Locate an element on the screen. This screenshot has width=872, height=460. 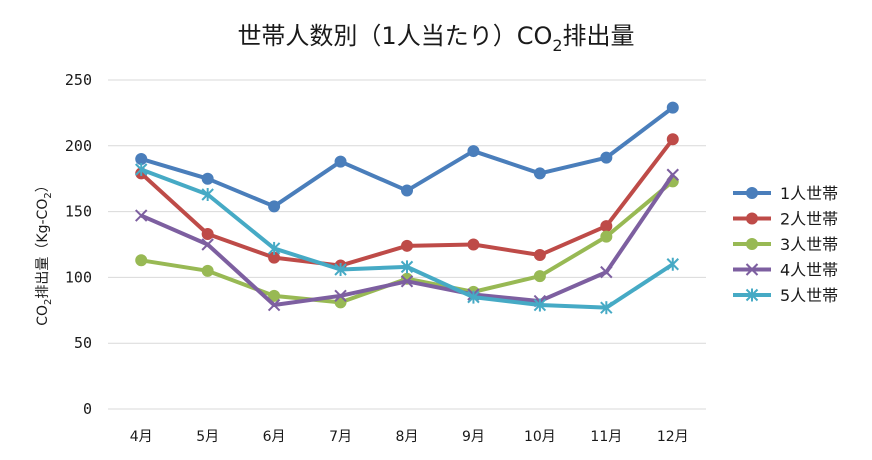
legend-item: 5人世帯 is located at coordinates (785, 295).